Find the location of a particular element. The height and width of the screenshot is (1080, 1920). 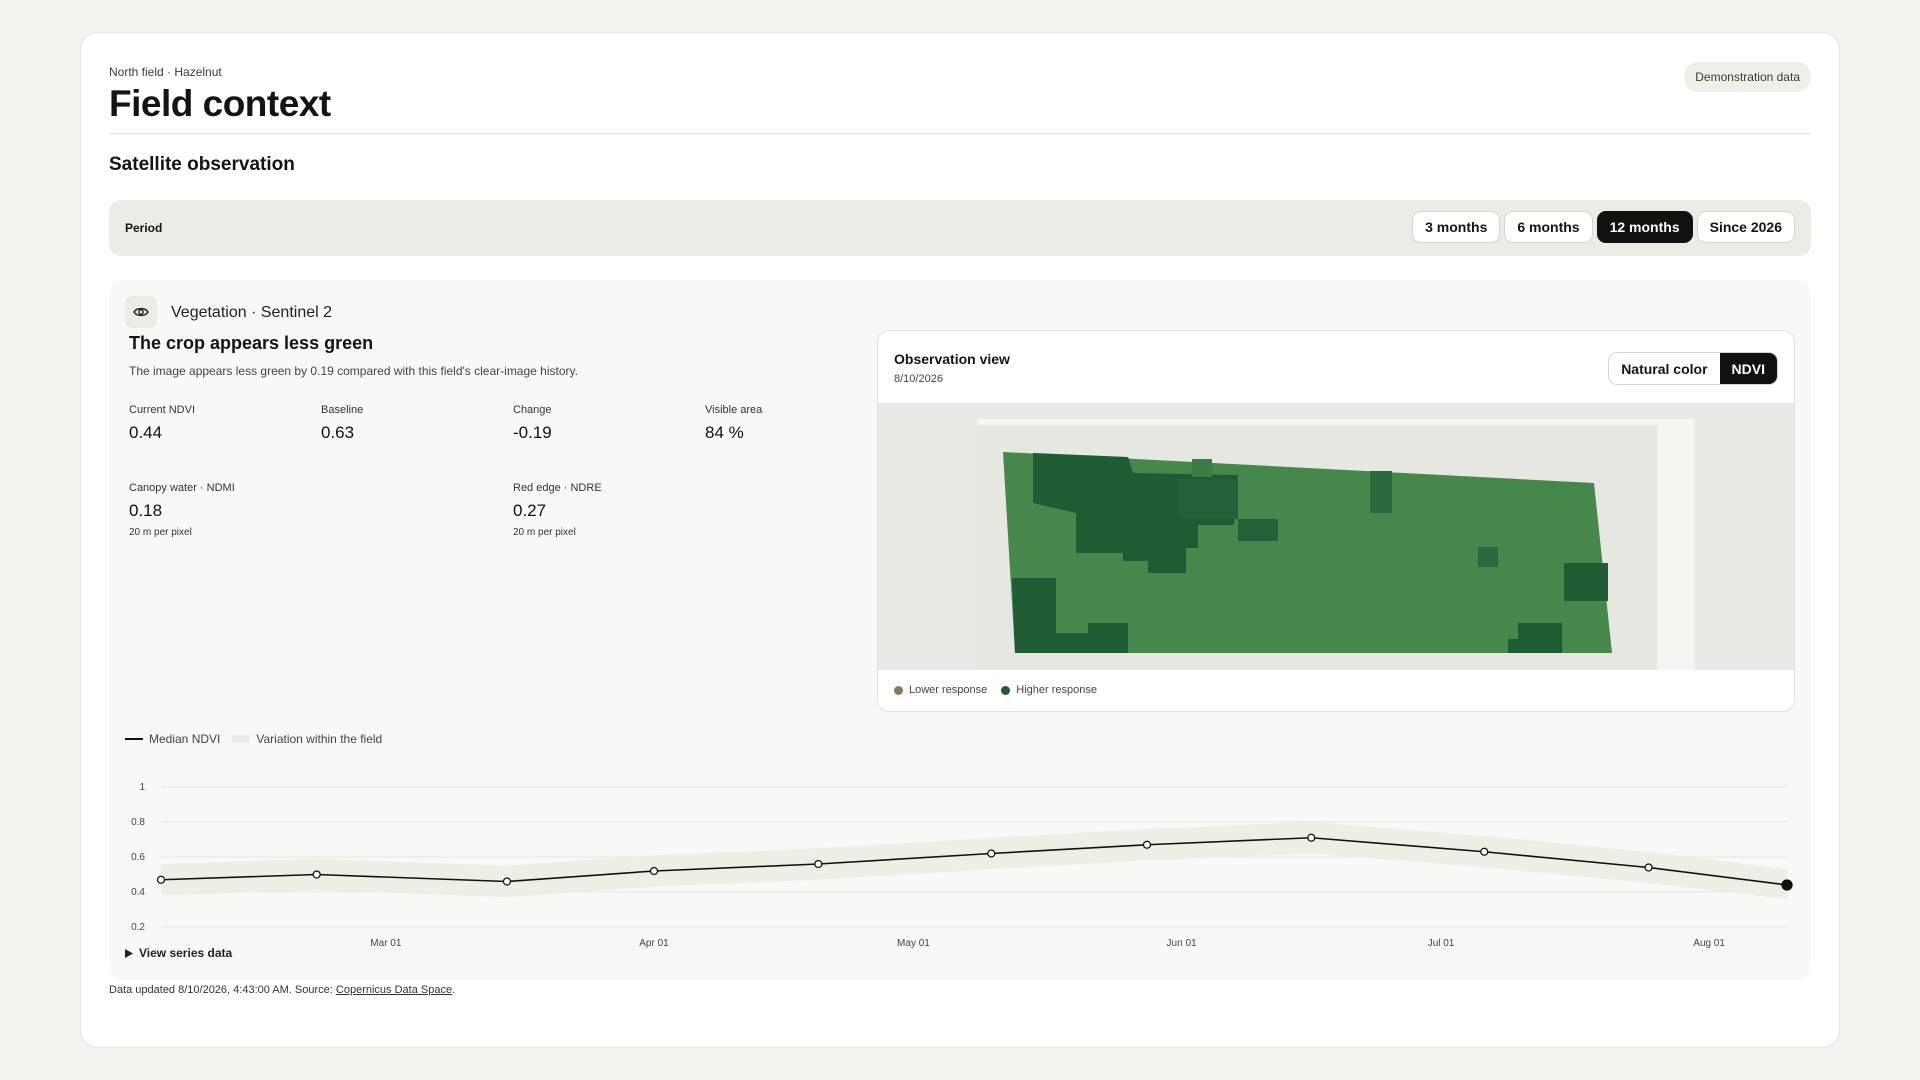

ndvi-map-image is located at coordinates (1336, 536).